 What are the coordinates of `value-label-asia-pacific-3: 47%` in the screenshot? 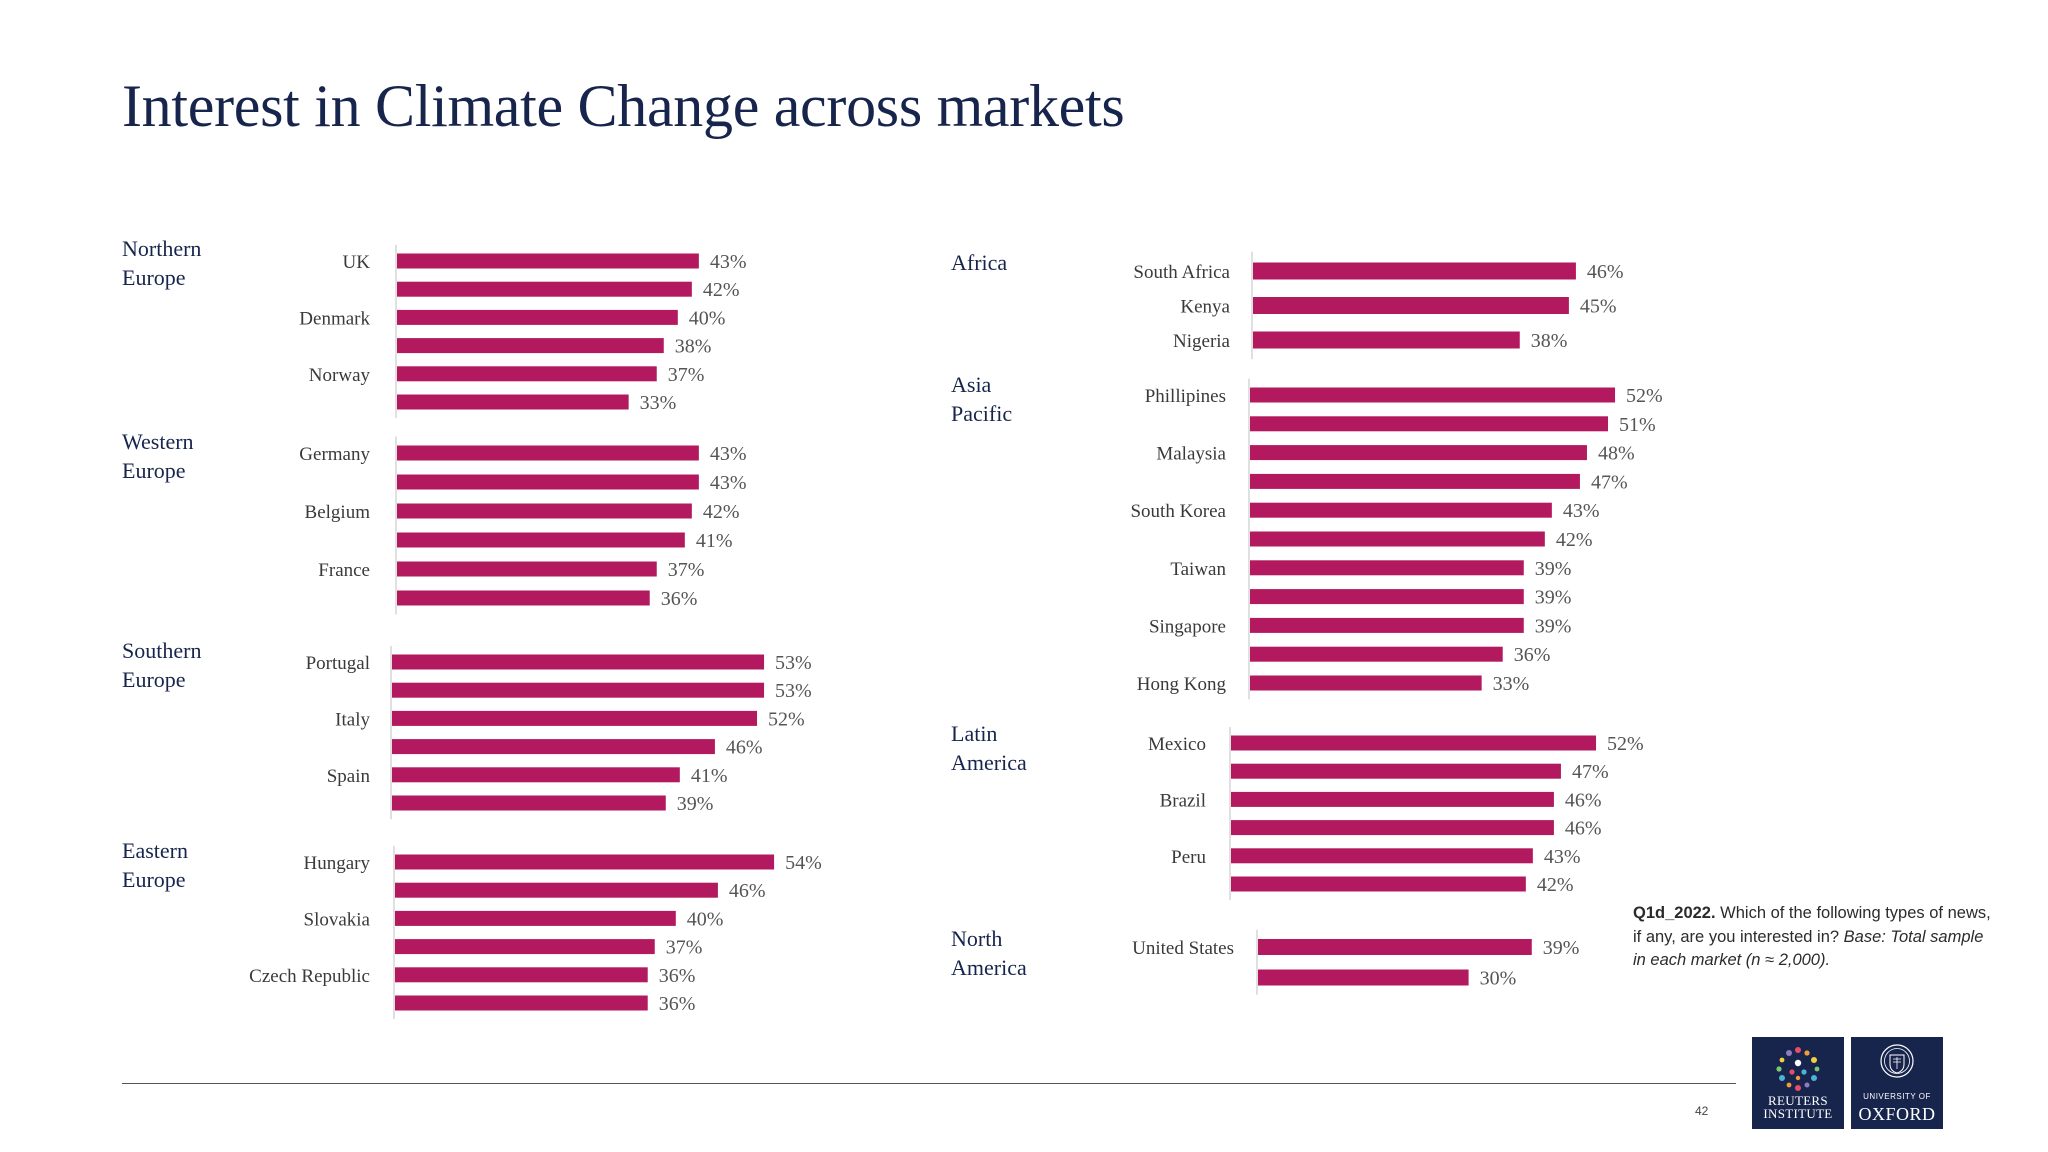 It's located at (1609, 482).